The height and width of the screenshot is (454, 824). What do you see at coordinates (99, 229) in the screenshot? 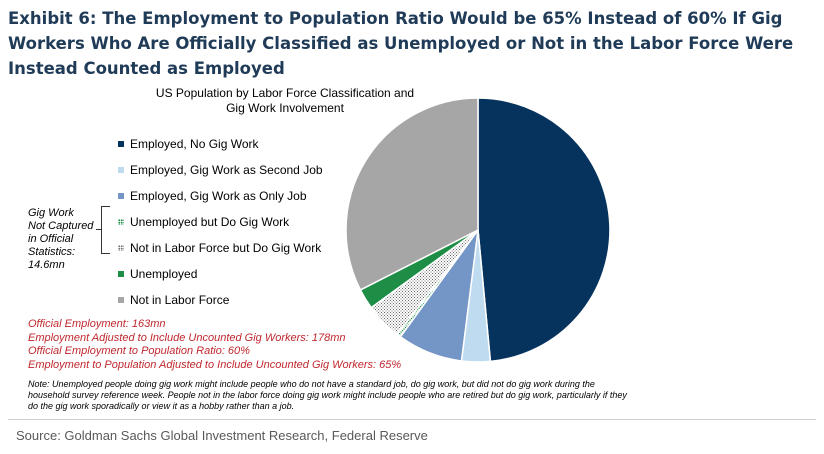
I see `annotation-bracket-tick` at bounding box center [99, 229].